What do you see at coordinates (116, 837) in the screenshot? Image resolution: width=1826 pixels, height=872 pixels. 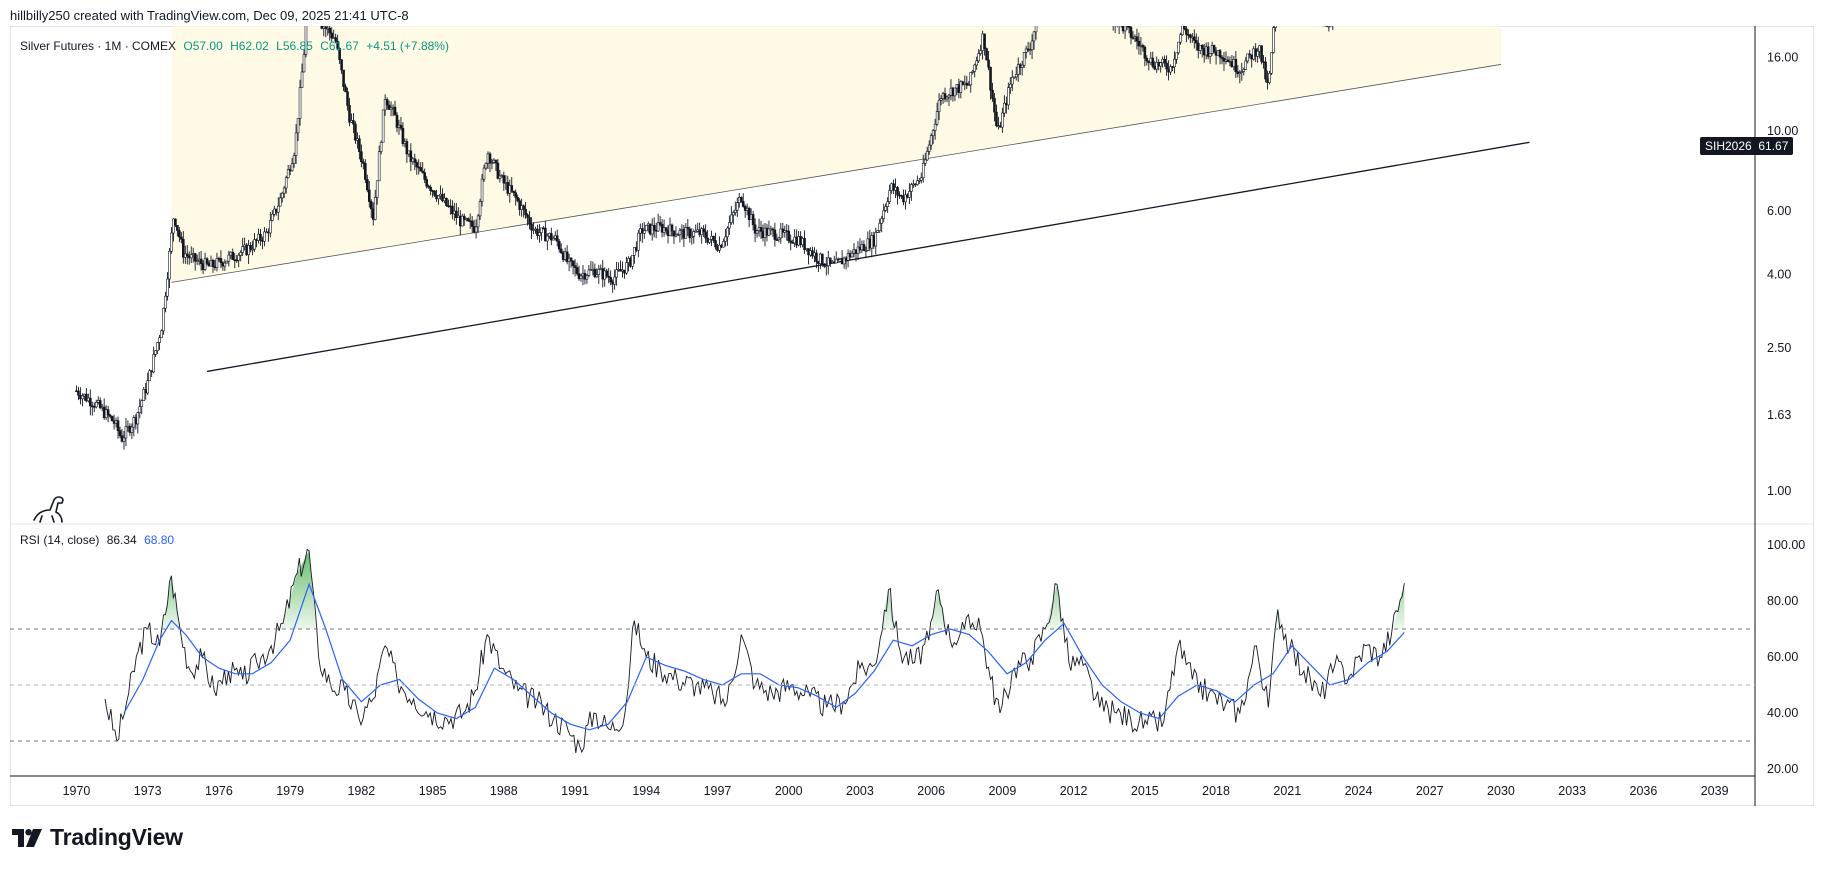 I see `tradingview-brand: TradingView` at bounding box center [116, 837].